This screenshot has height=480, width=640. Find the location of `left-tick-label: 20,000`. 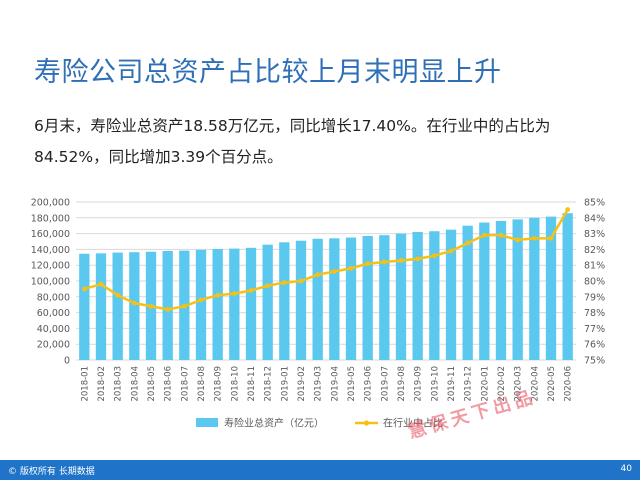

left-tick-label: 20,000 is located at coordinates (53, 345).